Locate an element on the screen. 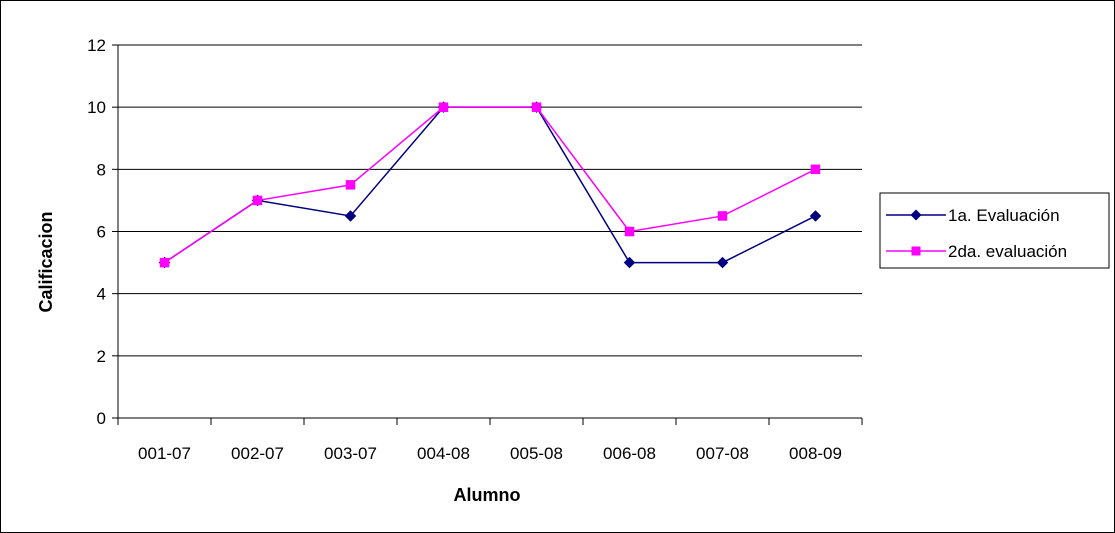 This screenshot has height=533, width=1115. legend-marker-diamond is located at coordinates (916, 215).